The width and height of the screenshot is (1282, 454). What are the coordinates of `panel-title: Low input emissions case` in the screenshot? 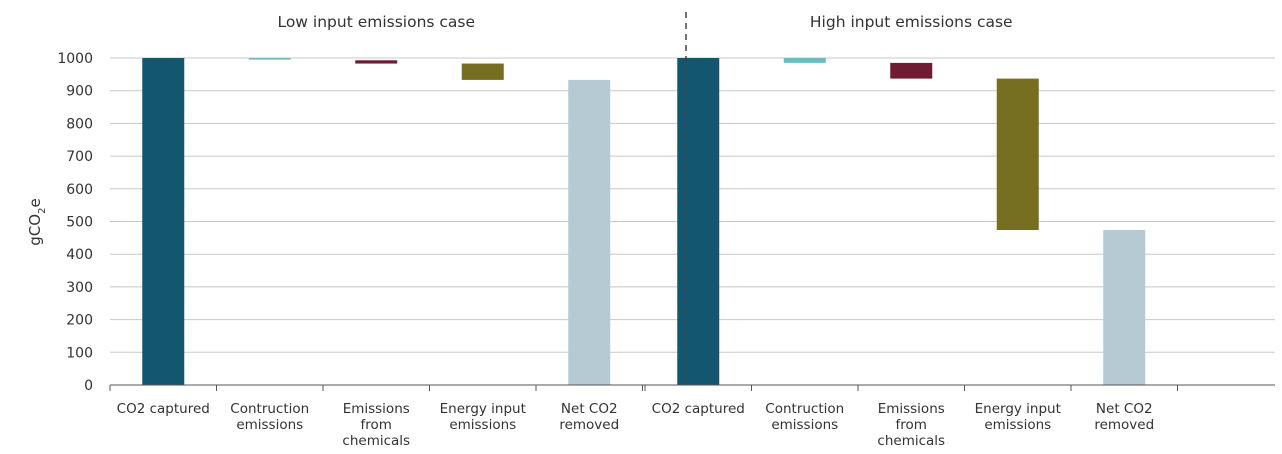 It's located at (376, 22).